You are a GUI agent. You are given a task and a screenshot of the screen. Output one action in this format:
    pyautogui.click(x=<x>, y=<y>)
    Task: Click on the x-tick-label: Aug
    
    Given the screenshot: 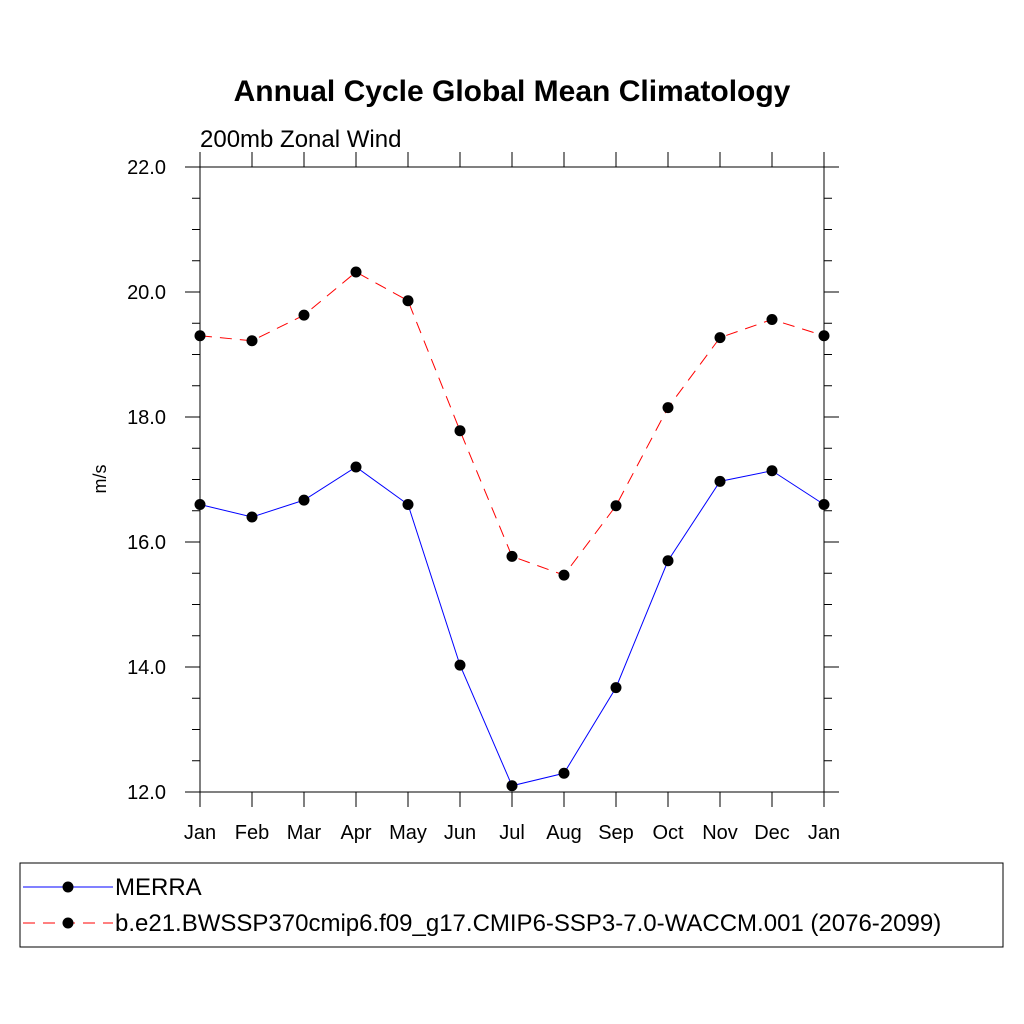 What is the action you would take?
    pyautogui.click(x=564, y=833)
    